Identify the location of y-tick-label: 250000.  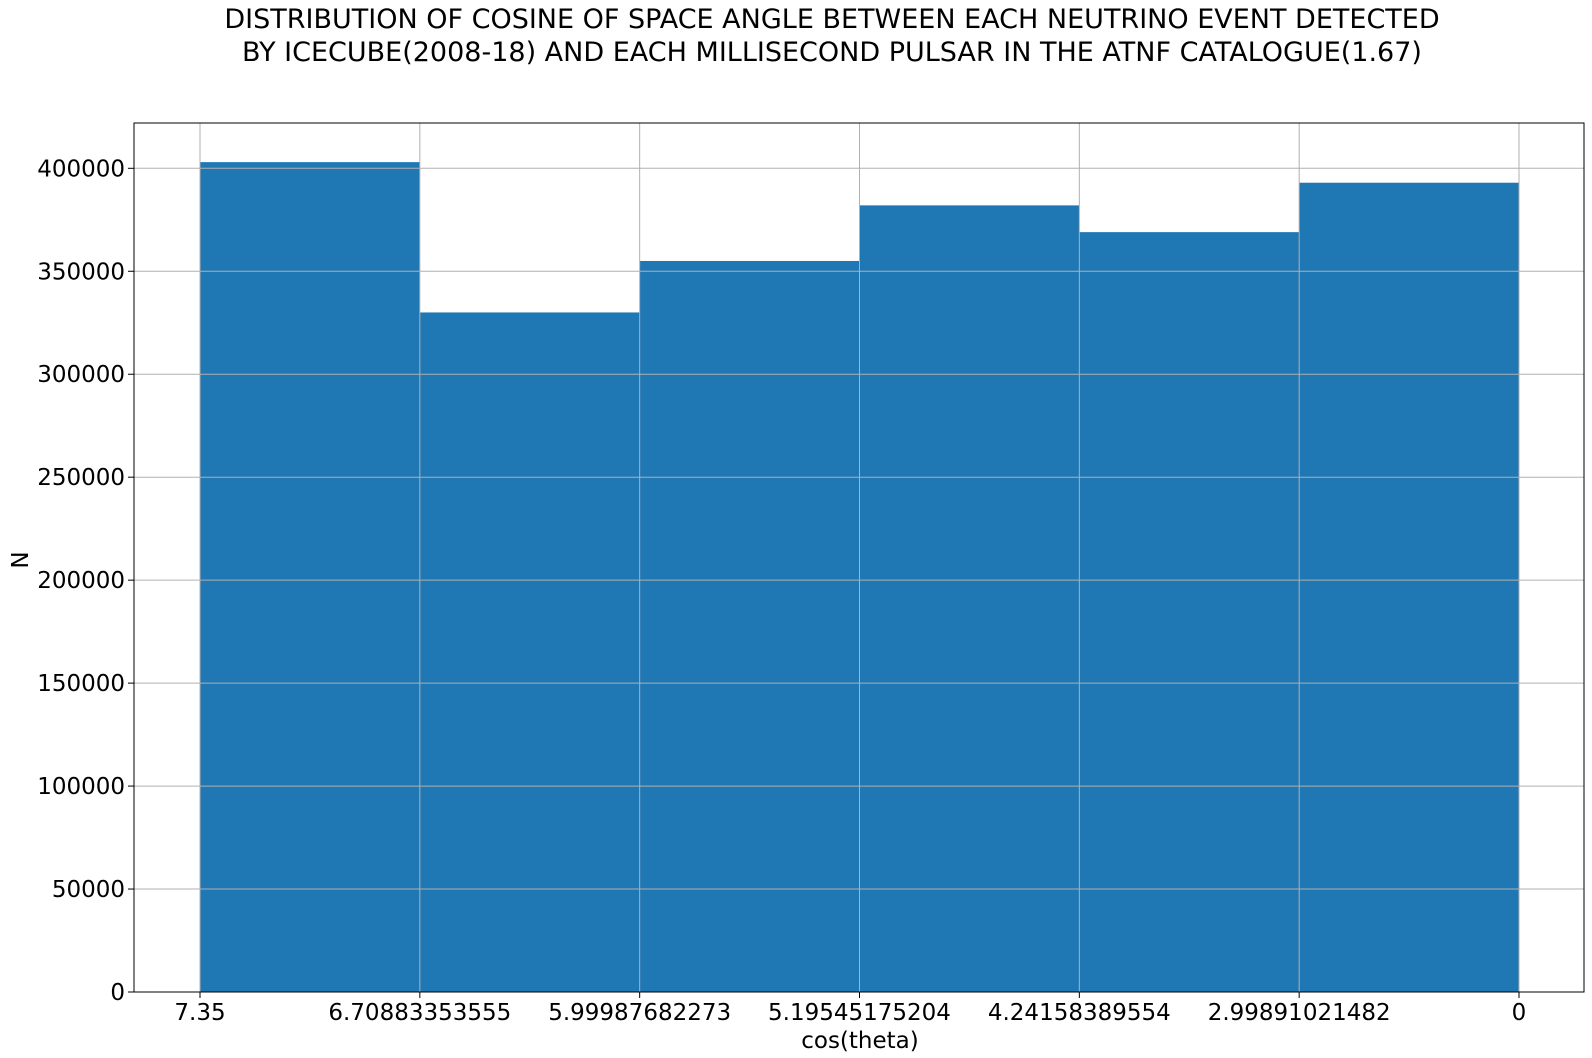
(81, 478).